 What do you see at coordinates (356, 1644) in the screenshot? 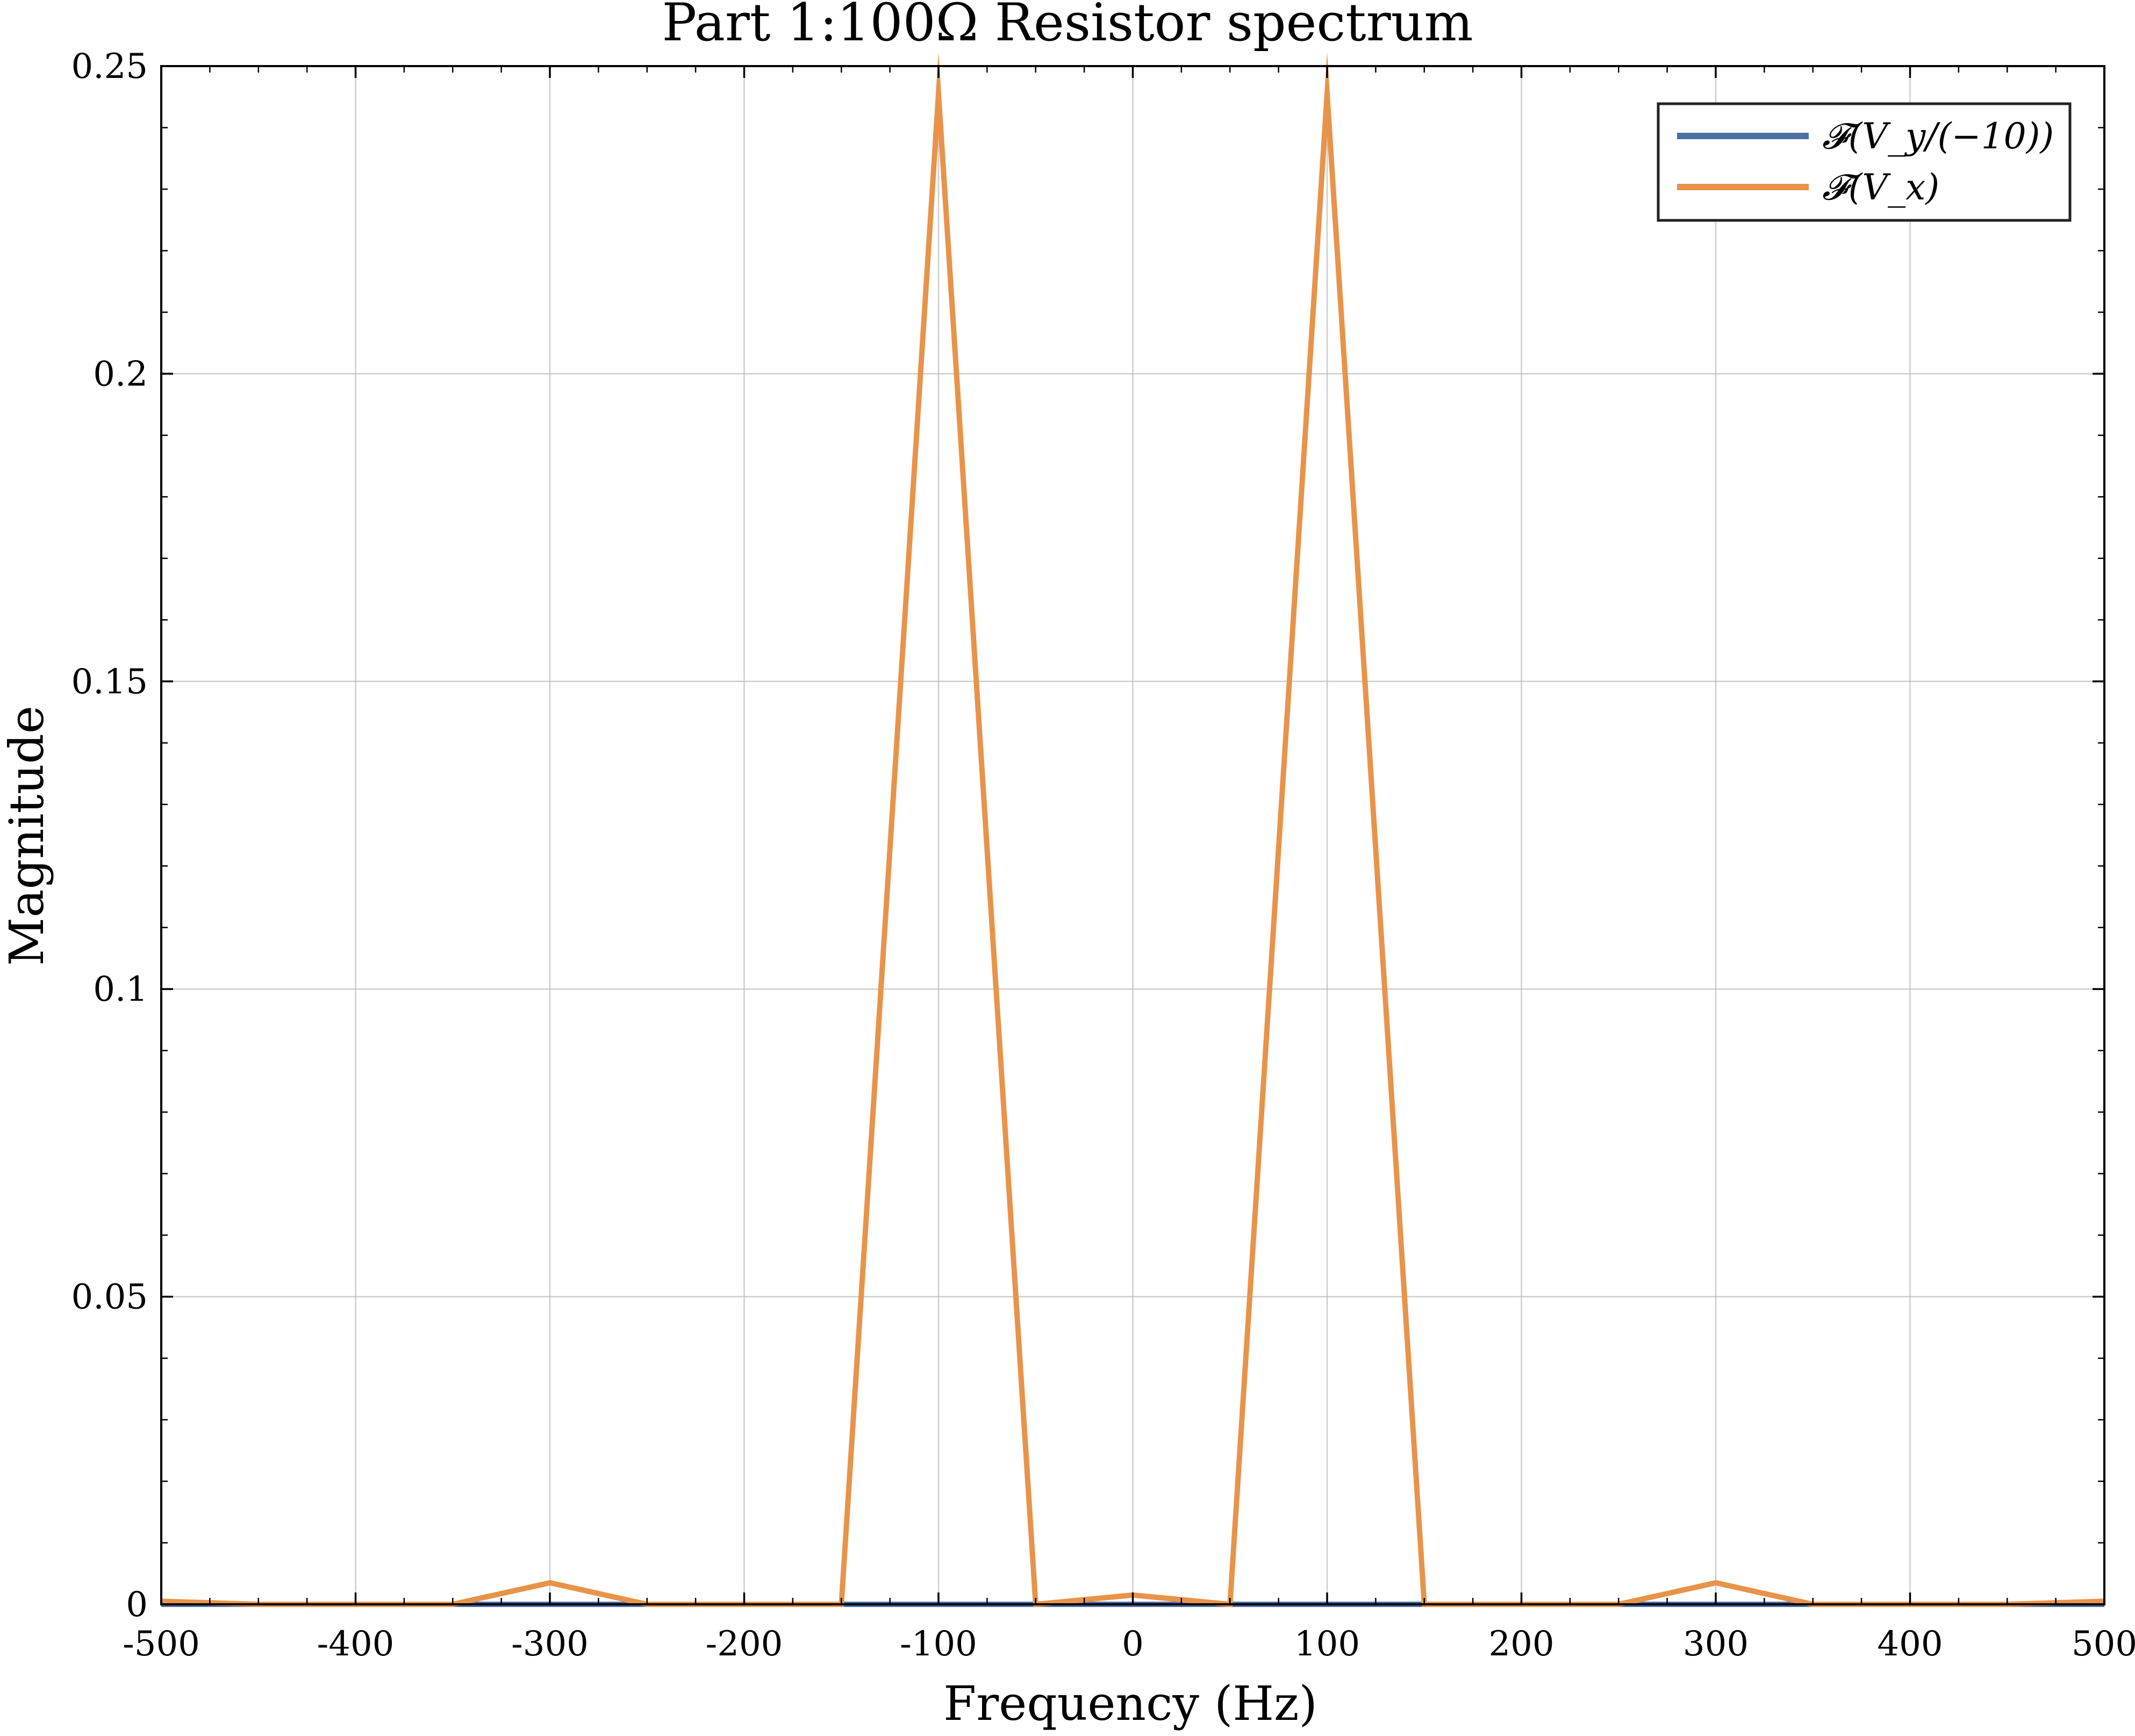
I see `x-tick-label: -400` at bounding box center [356, 1644].